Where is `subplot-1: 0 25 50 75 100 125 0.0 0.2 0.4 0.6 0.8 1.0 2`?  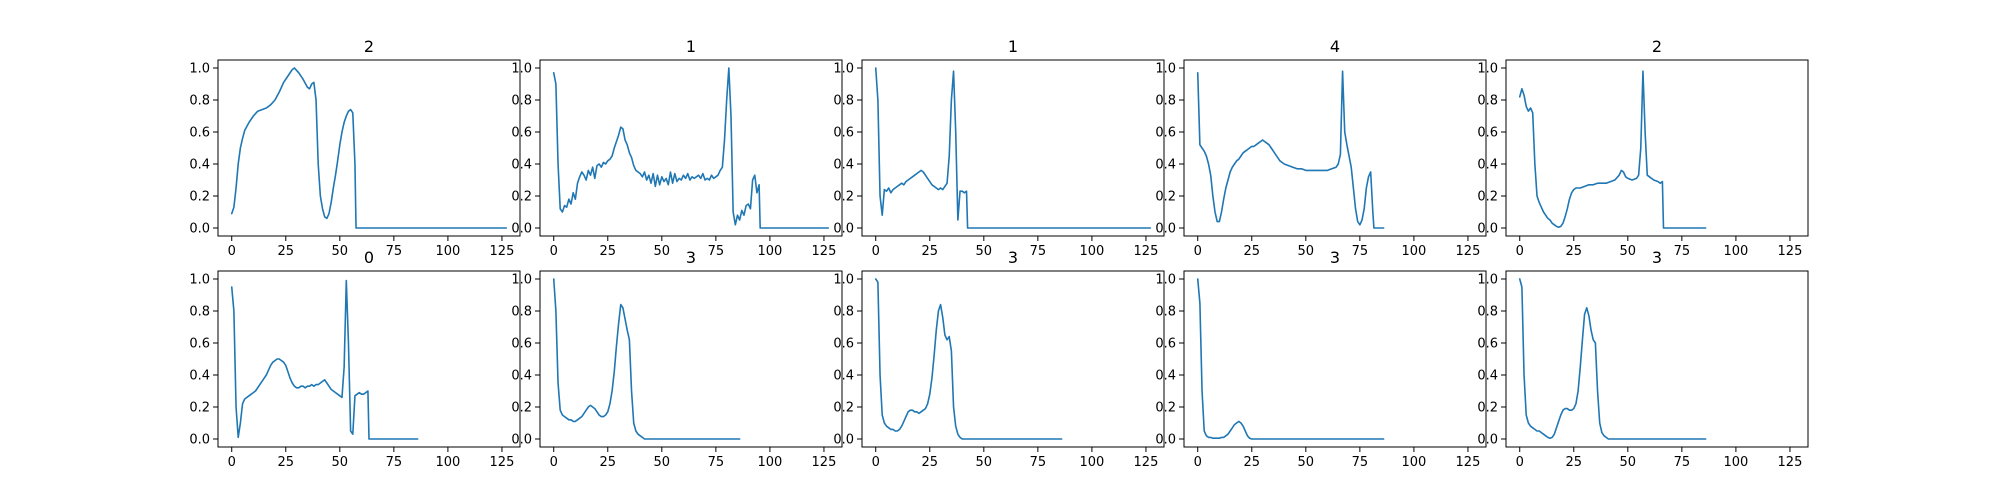 subplot-1: 0 25 50 75 100 125 0.0 0.2 0.4 0.6 0.8 1.0 2 is located at coordinates (355, 148).